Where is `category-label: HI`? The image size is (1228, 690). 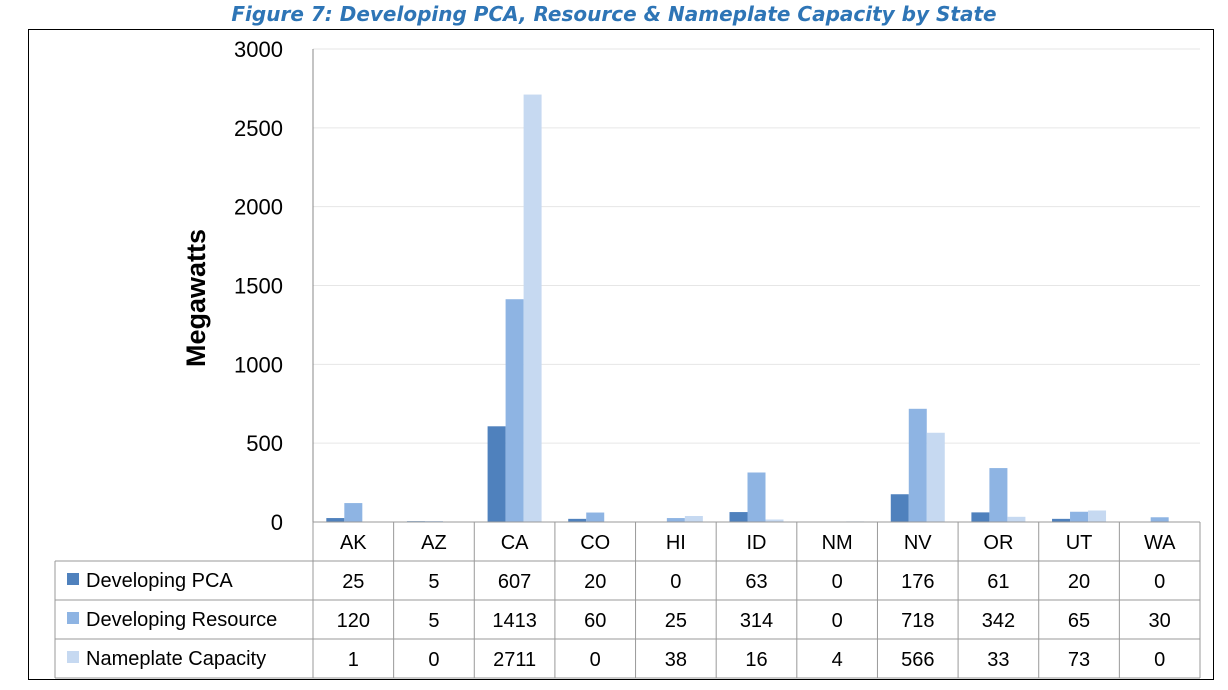 category-label: HI is located at coordinates (676, 543).